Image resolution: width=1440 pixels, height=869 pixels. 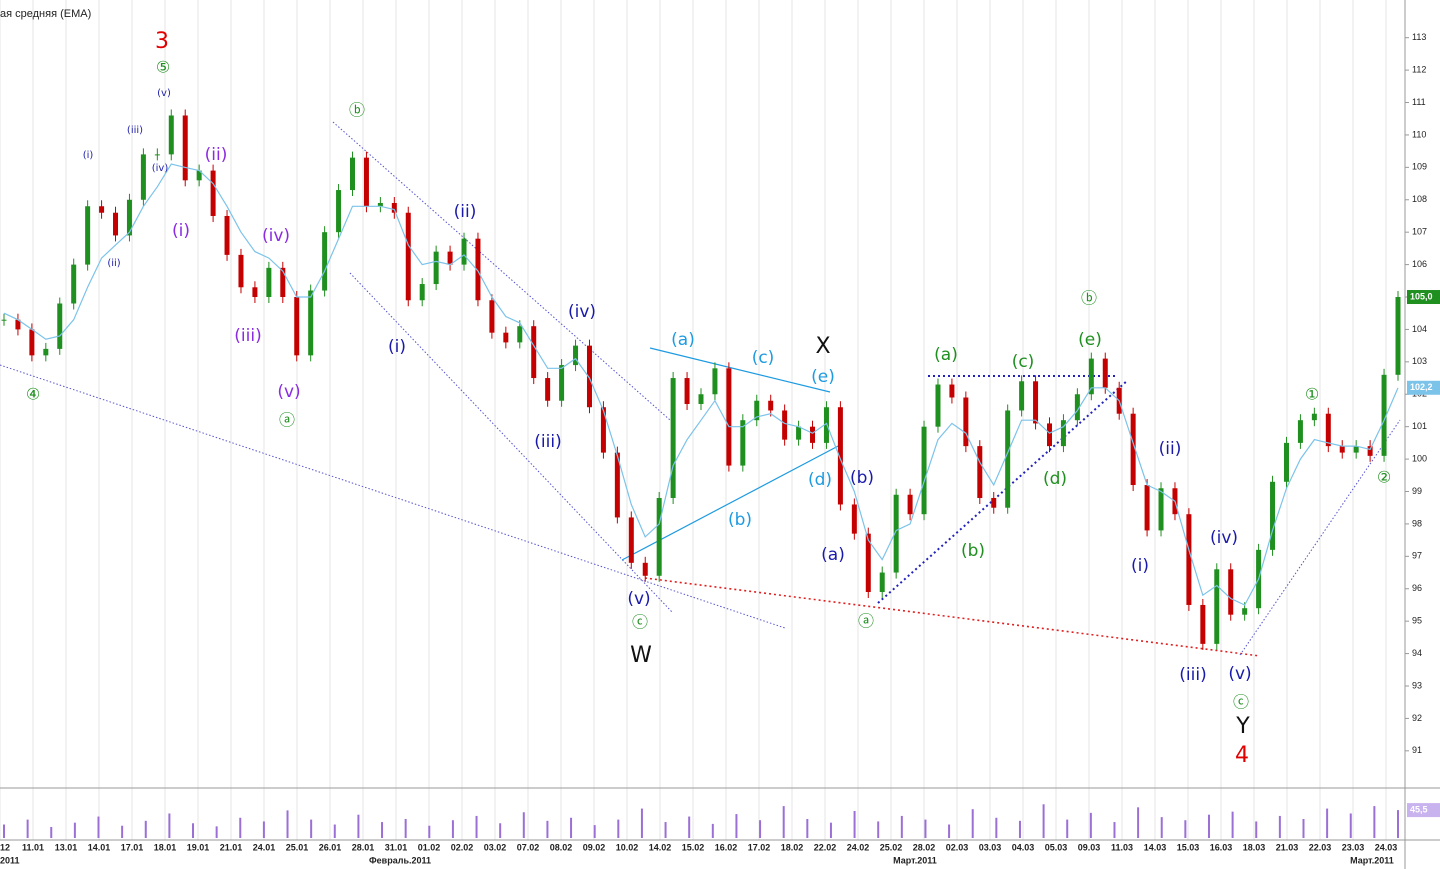 I want to click on y-tick-label: 91, so click(x=1417, y=750).